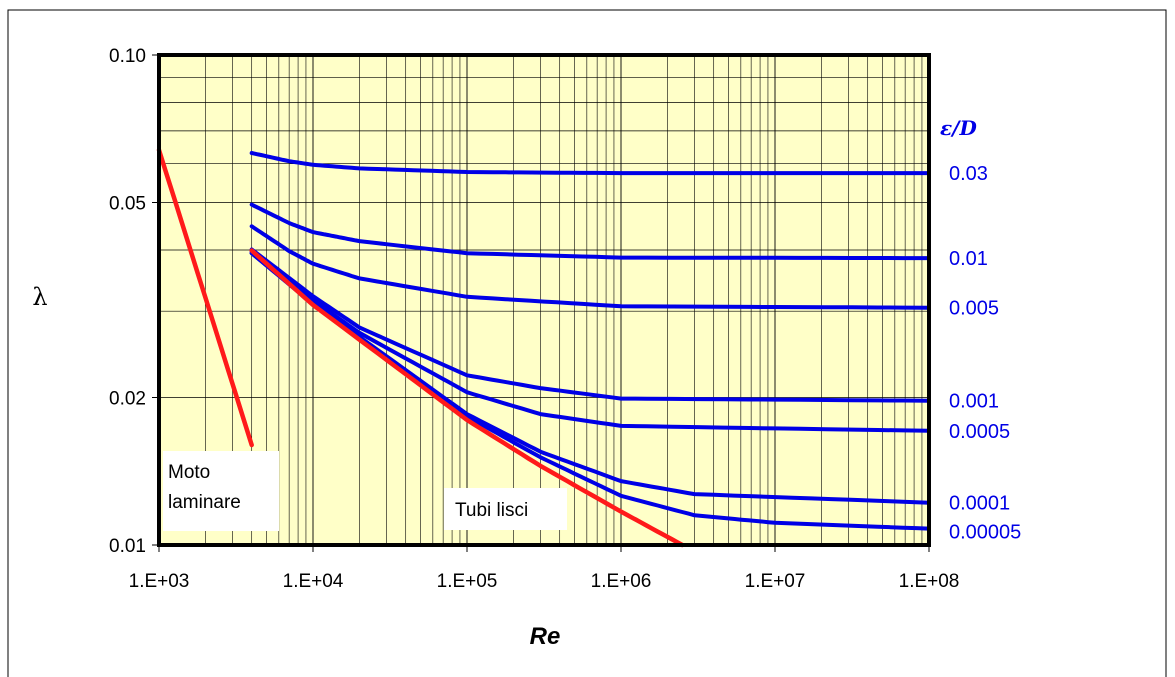  What do you see at coordinates (974, 402) in the screenshot?
I see `series-label-0-001: 0.001` at bounding box center [974, 402].